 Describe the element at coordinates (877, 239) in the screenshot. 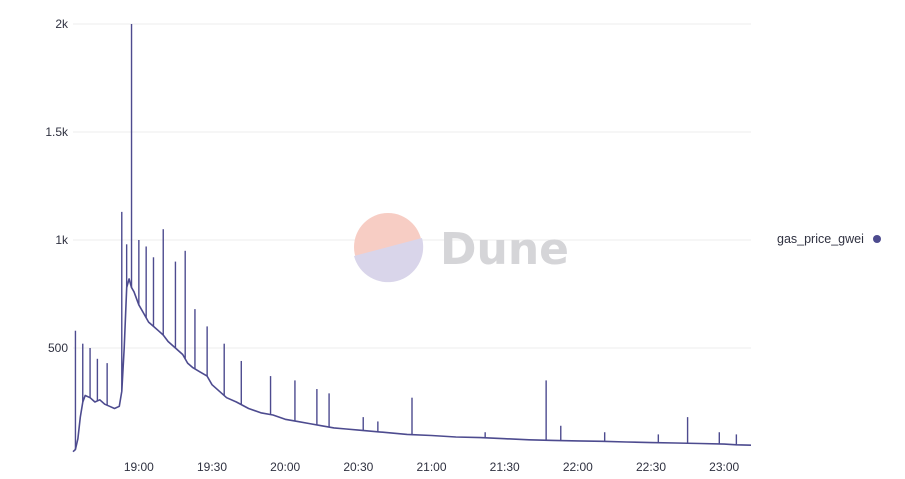

I see `legend-marker-gas-price-gwei` at that location.